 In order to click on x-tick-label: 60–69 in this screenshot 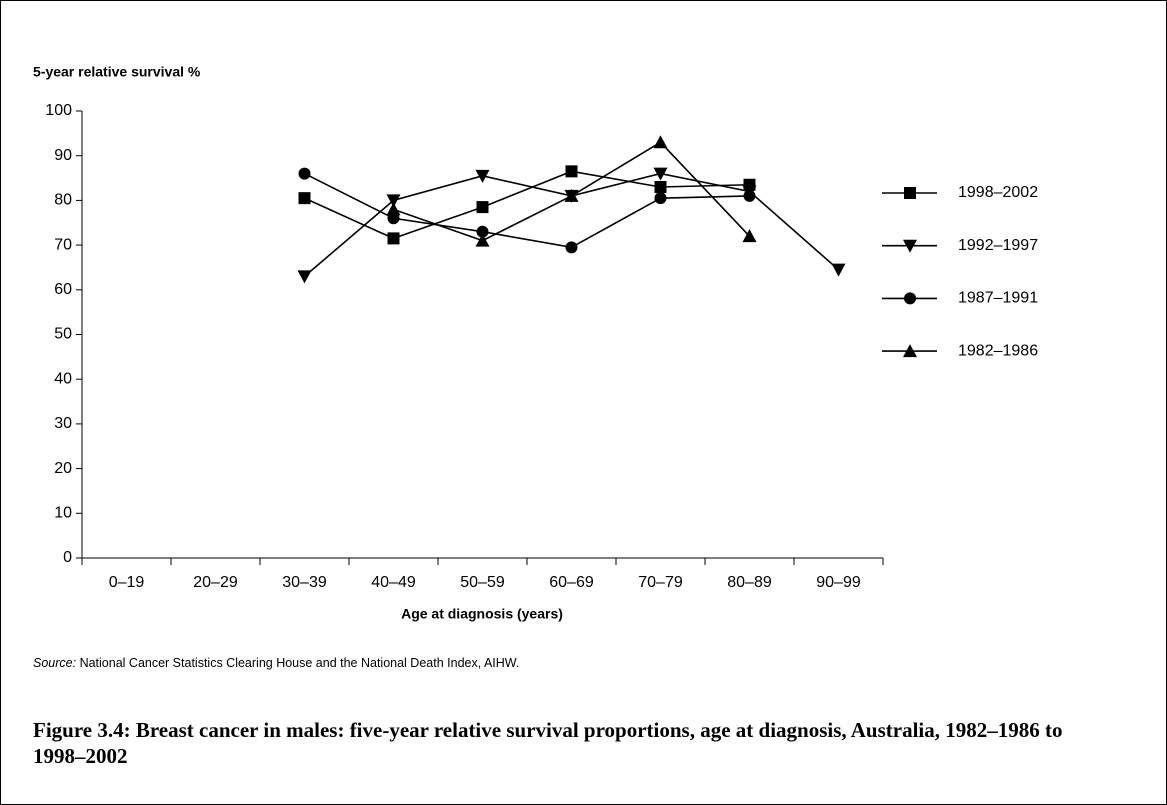, I will do `click(571, 582)`.